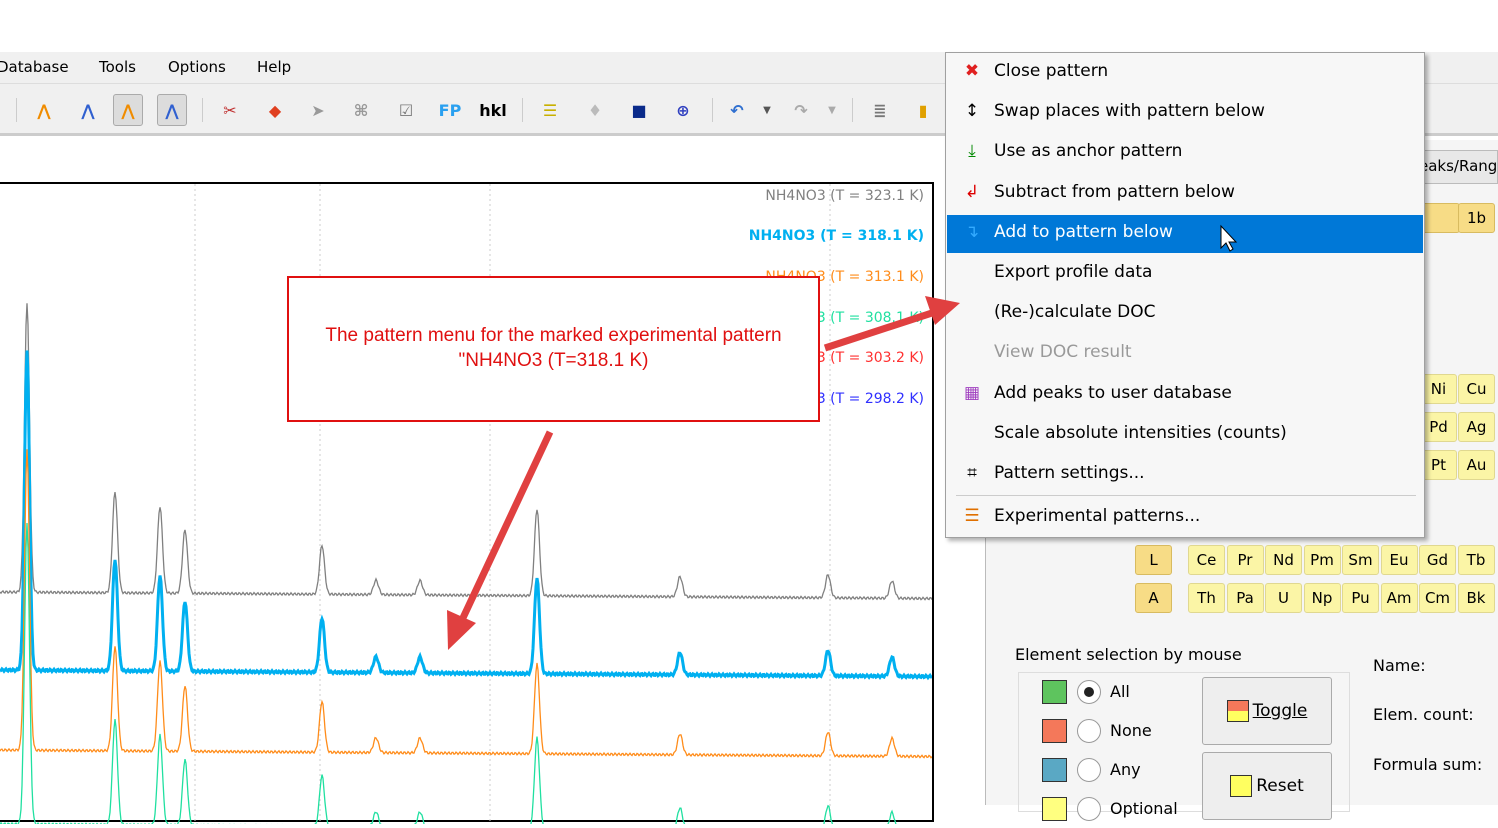 This screenshot has width=1498, height=828. I want to click on element-pm: Pm, so click(1322, 560).